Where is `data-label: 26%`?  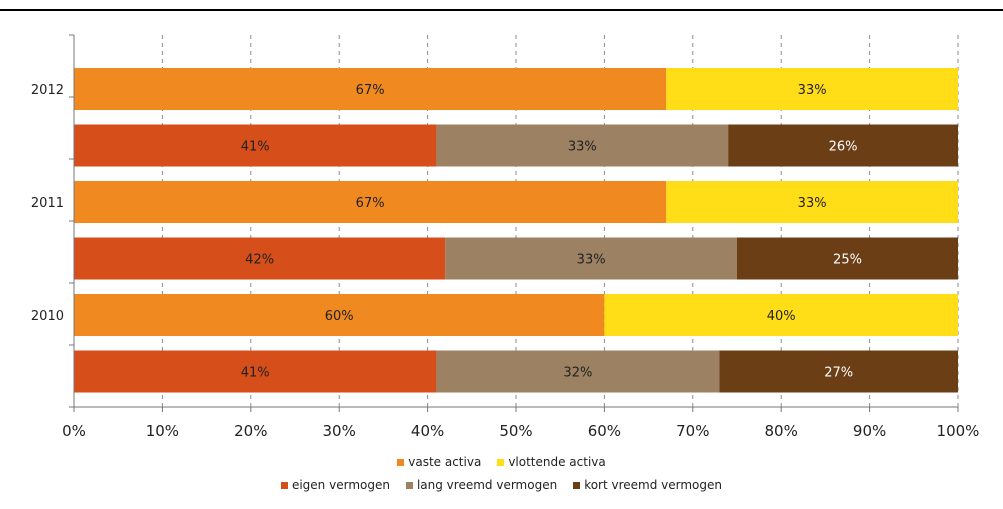 data-label: 26% is located at coordinates (843, 147).